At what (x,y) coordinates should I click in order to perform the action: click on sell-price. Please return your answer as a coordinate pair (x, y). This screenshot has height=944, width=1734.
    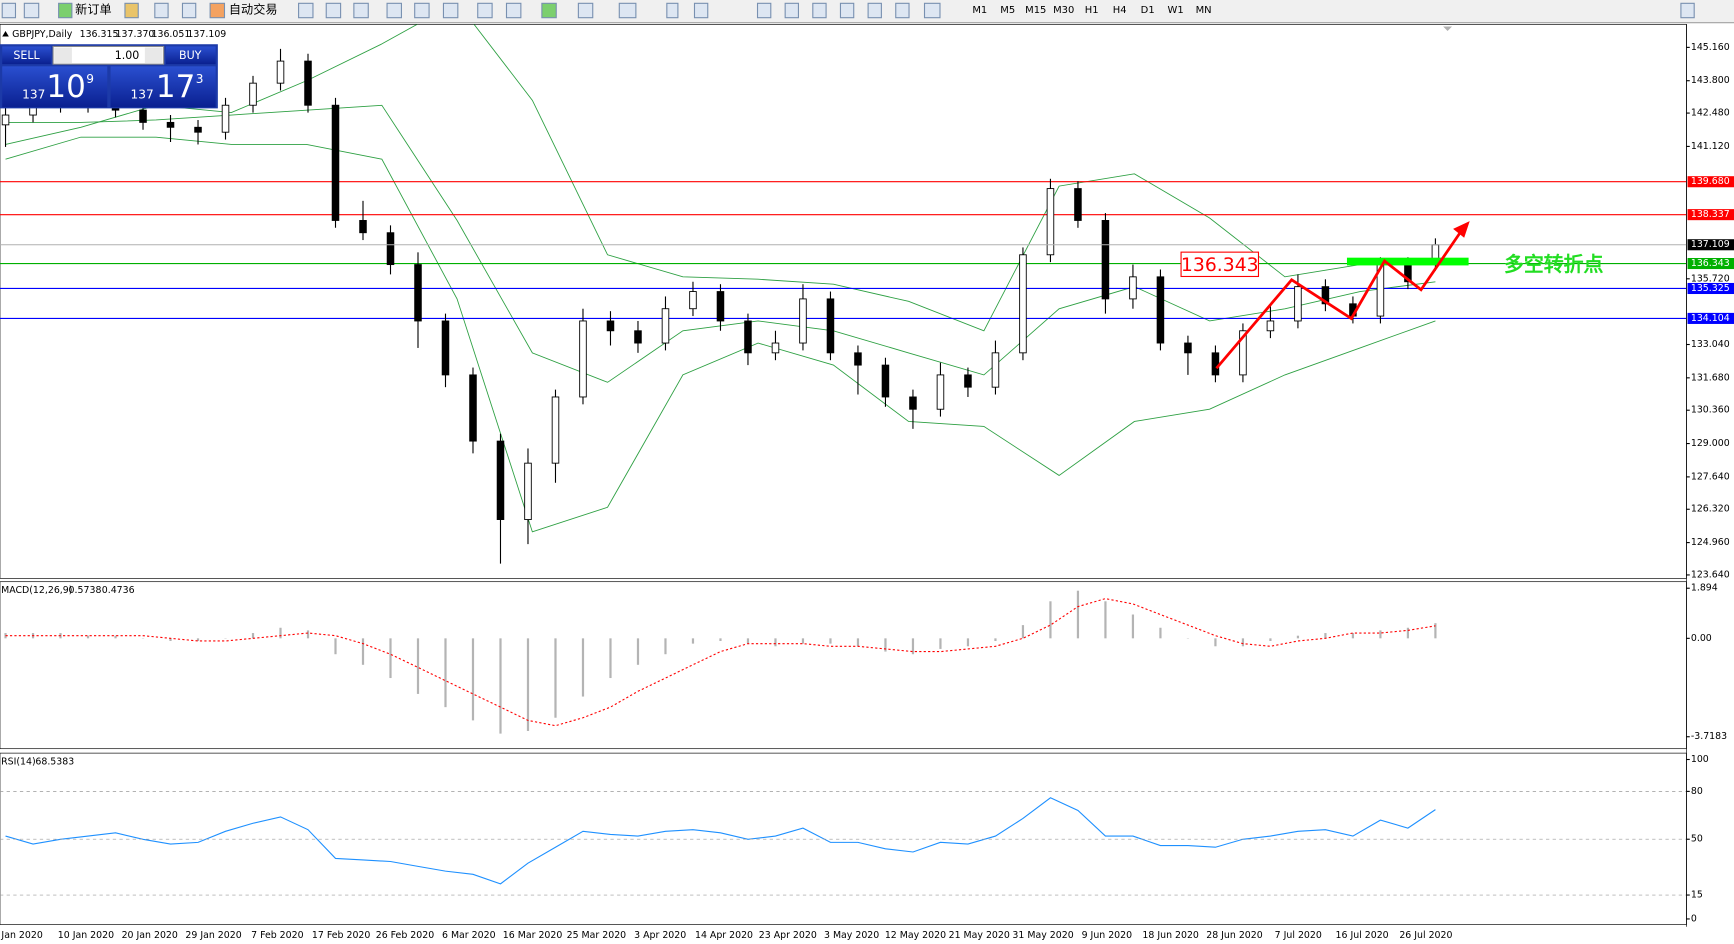
    Looking at the image, I should click on (55, 87).